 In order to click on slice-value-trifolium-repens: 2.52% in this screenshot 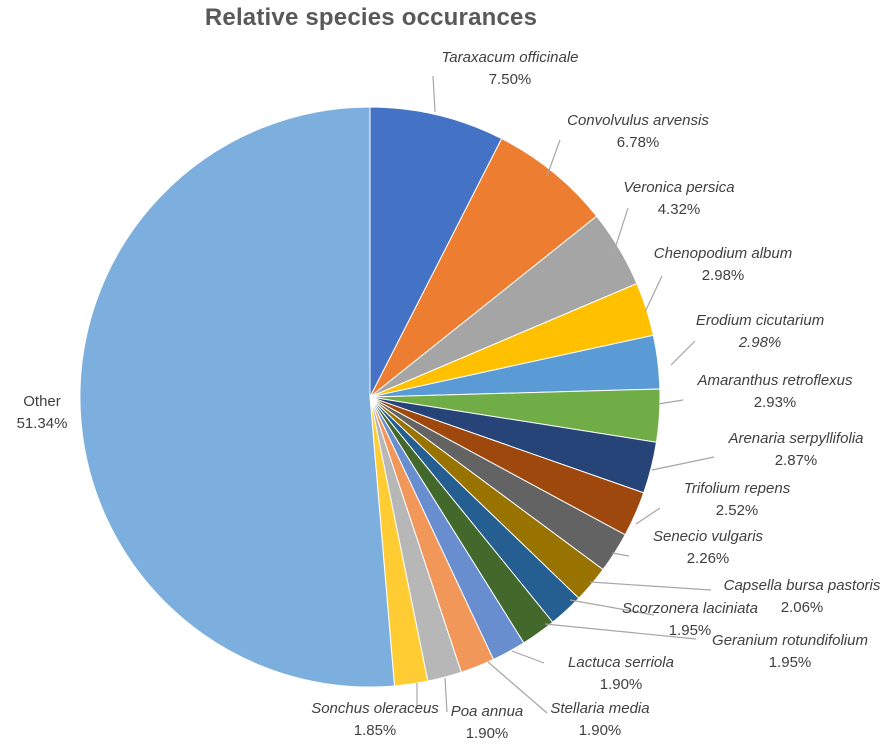, I will do `click(737, 510)`.